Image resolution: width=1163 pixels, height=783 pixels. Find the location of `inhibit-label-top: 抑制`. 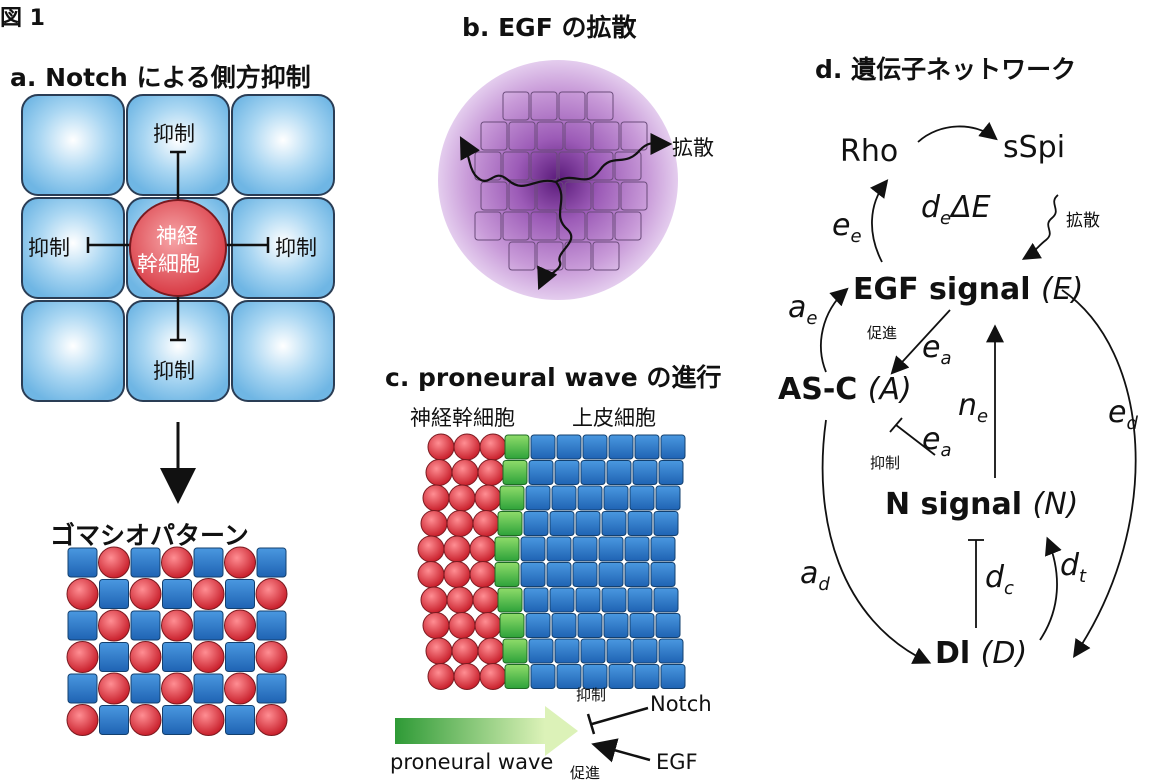

inhibit-label-top: 抑制 is located at coordinates (174, 134).